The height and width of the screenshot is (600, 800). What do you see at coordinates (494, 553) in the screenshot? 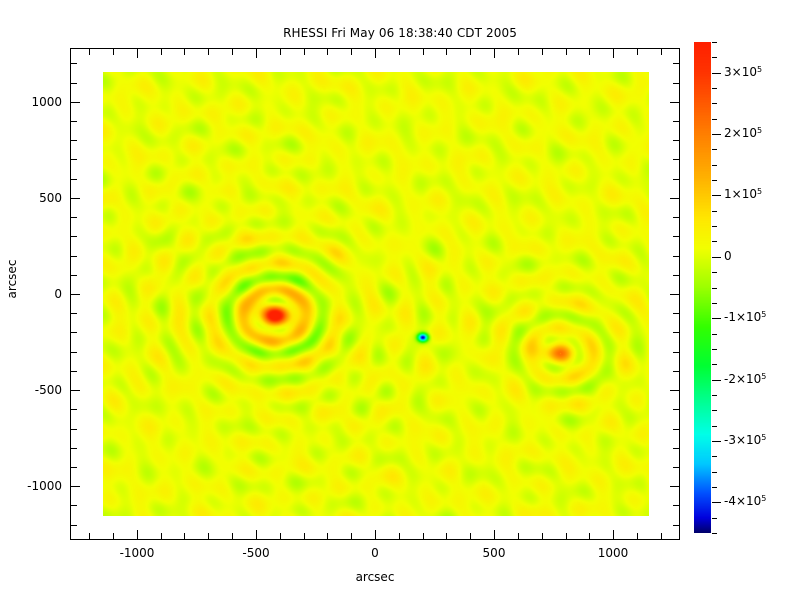
I see `x-axis-tick-label: 500` at bounding box center [494, 553].